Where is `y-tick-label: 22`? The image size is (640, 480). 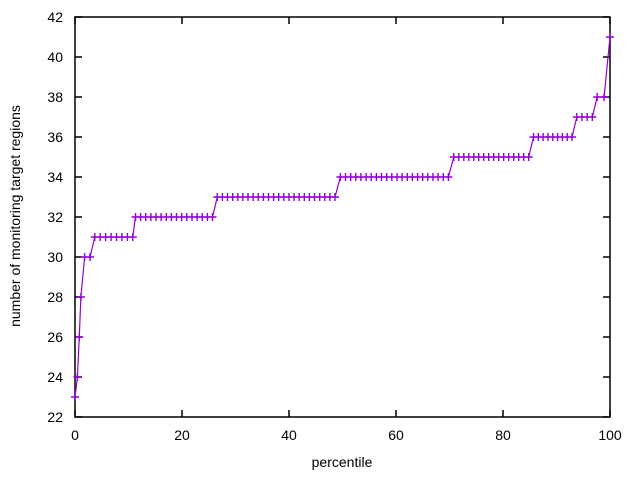 y-tick-label: 22 is located at coordinates (55, 417).